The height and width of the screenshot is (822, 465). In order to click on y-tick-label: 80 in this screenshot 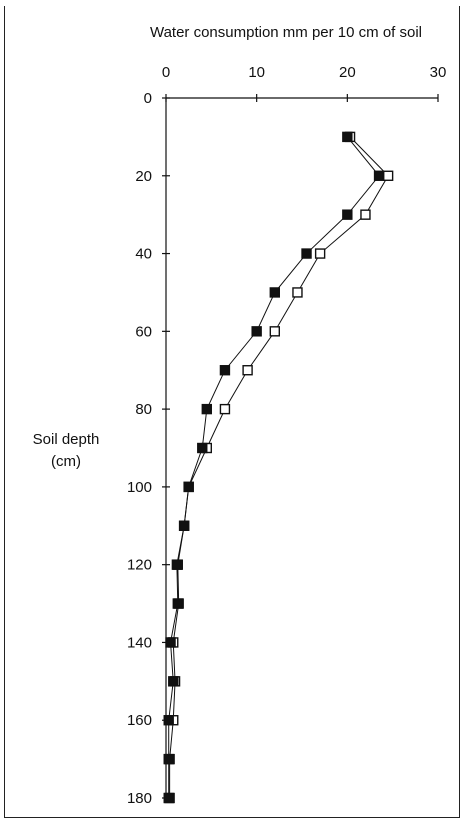, I will do `click(143, 409)`.